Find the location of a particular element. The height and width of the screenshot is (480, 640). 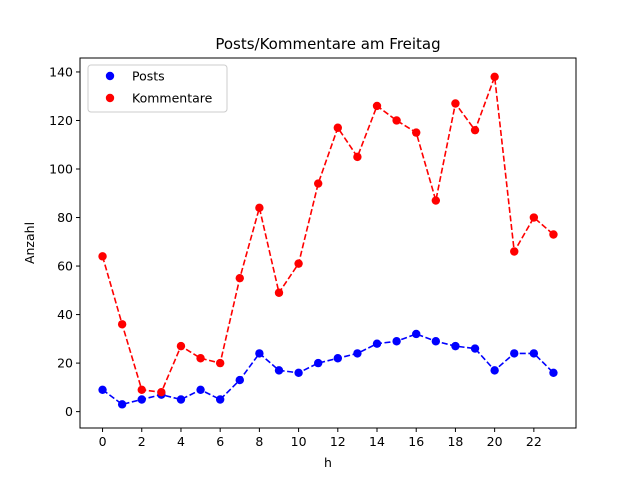

y-tick-label: 100 is located at coordinates (61, 169).